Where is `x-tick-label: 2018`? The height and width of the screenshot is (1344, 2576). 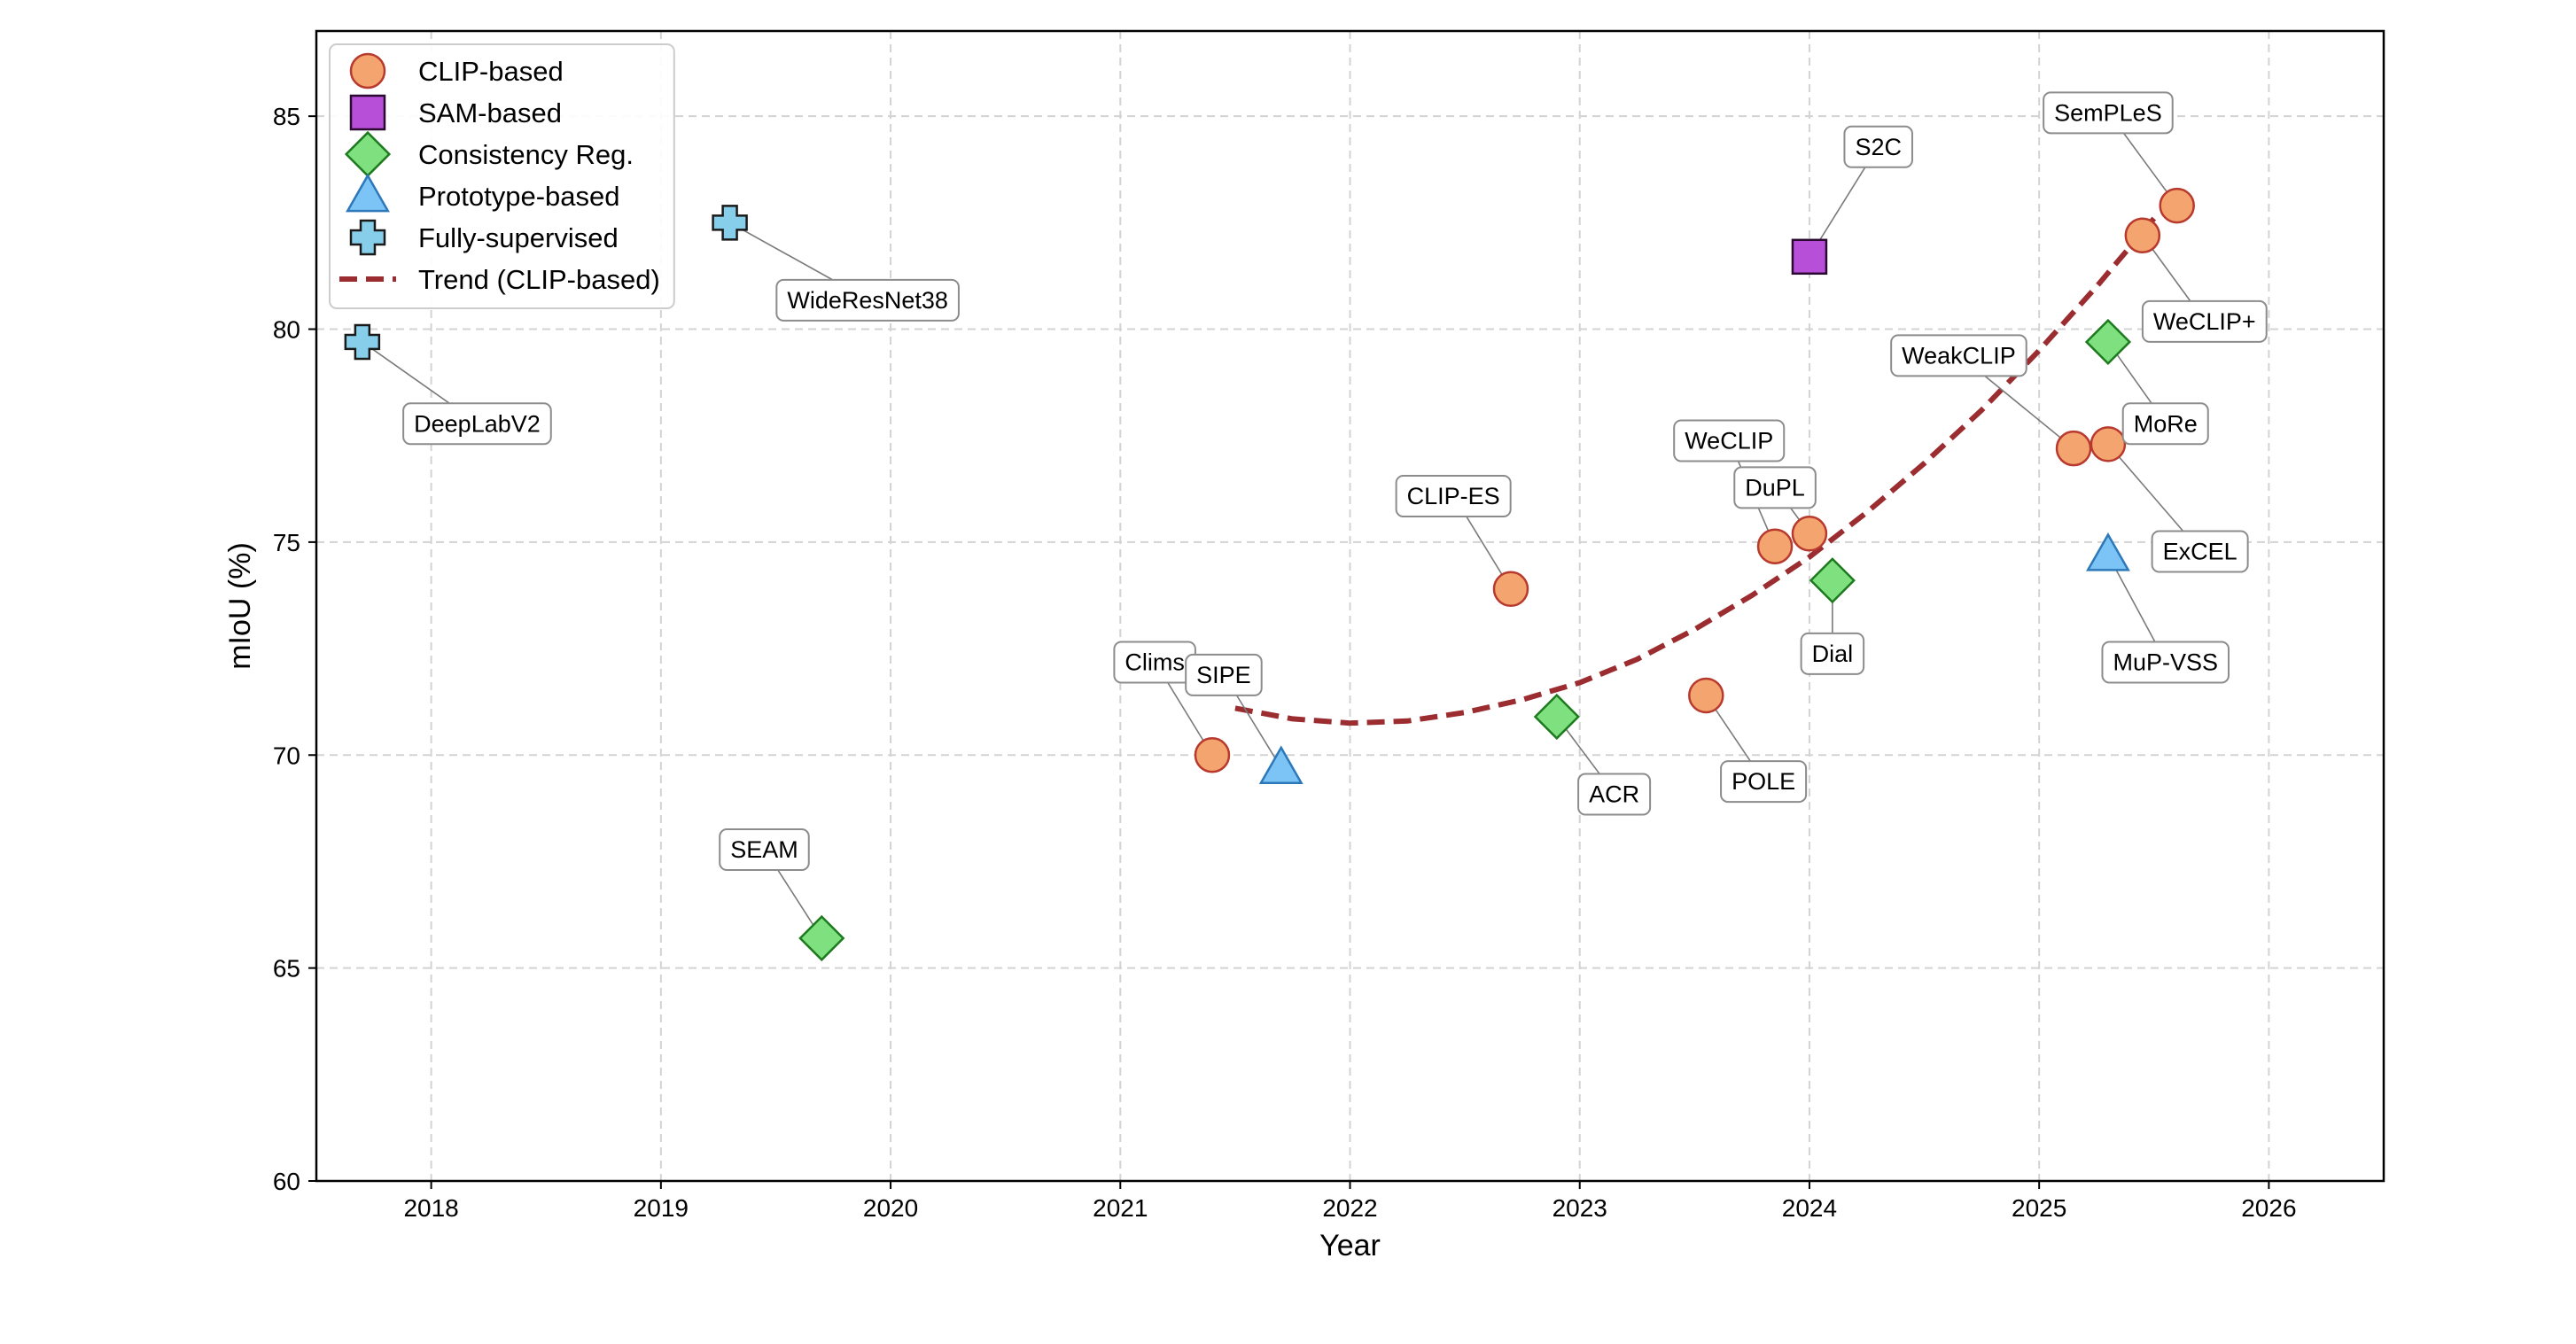
x-tick-label: 2018 is located at coordinates (431, 1208).